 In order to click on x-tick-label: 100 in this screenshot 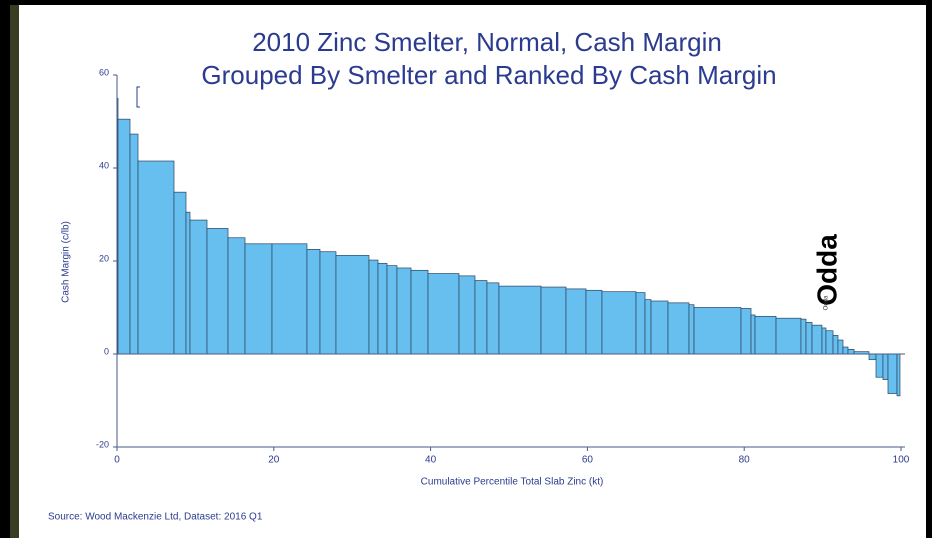, I will do `click(901, 460)`.